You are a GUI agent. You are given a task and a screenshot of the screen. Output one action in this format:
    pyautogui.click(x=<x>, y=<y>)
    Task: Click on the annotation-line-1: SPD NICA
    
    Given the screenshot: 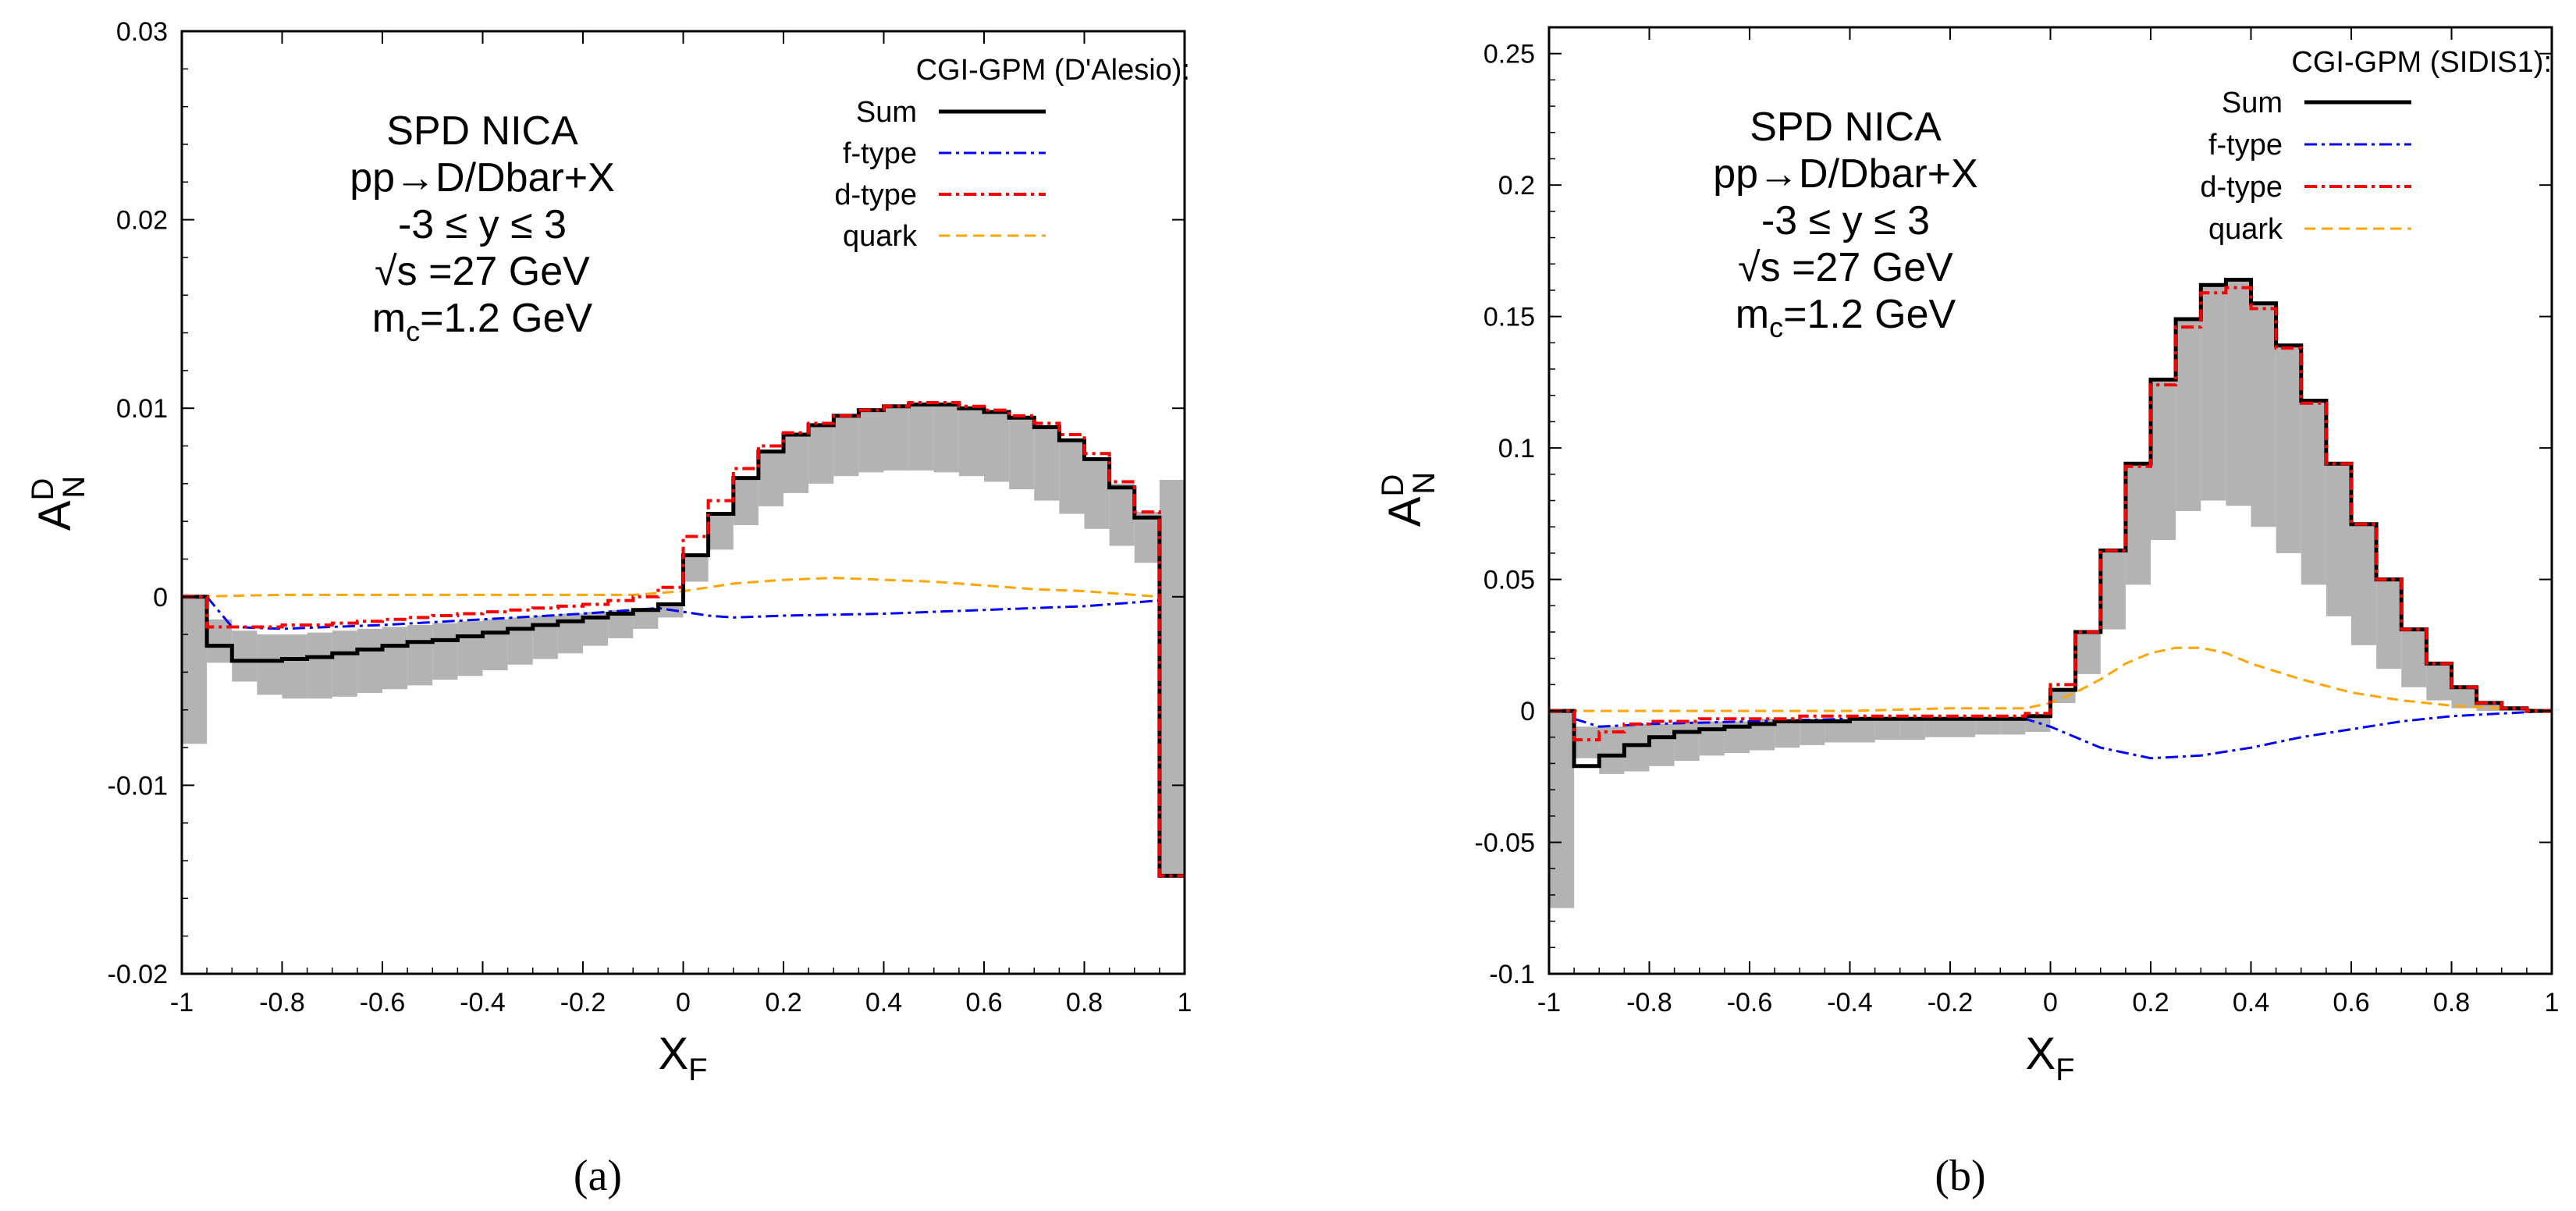 What is the action you would take?
    pyautogui.click(x=1846, y=127)
    